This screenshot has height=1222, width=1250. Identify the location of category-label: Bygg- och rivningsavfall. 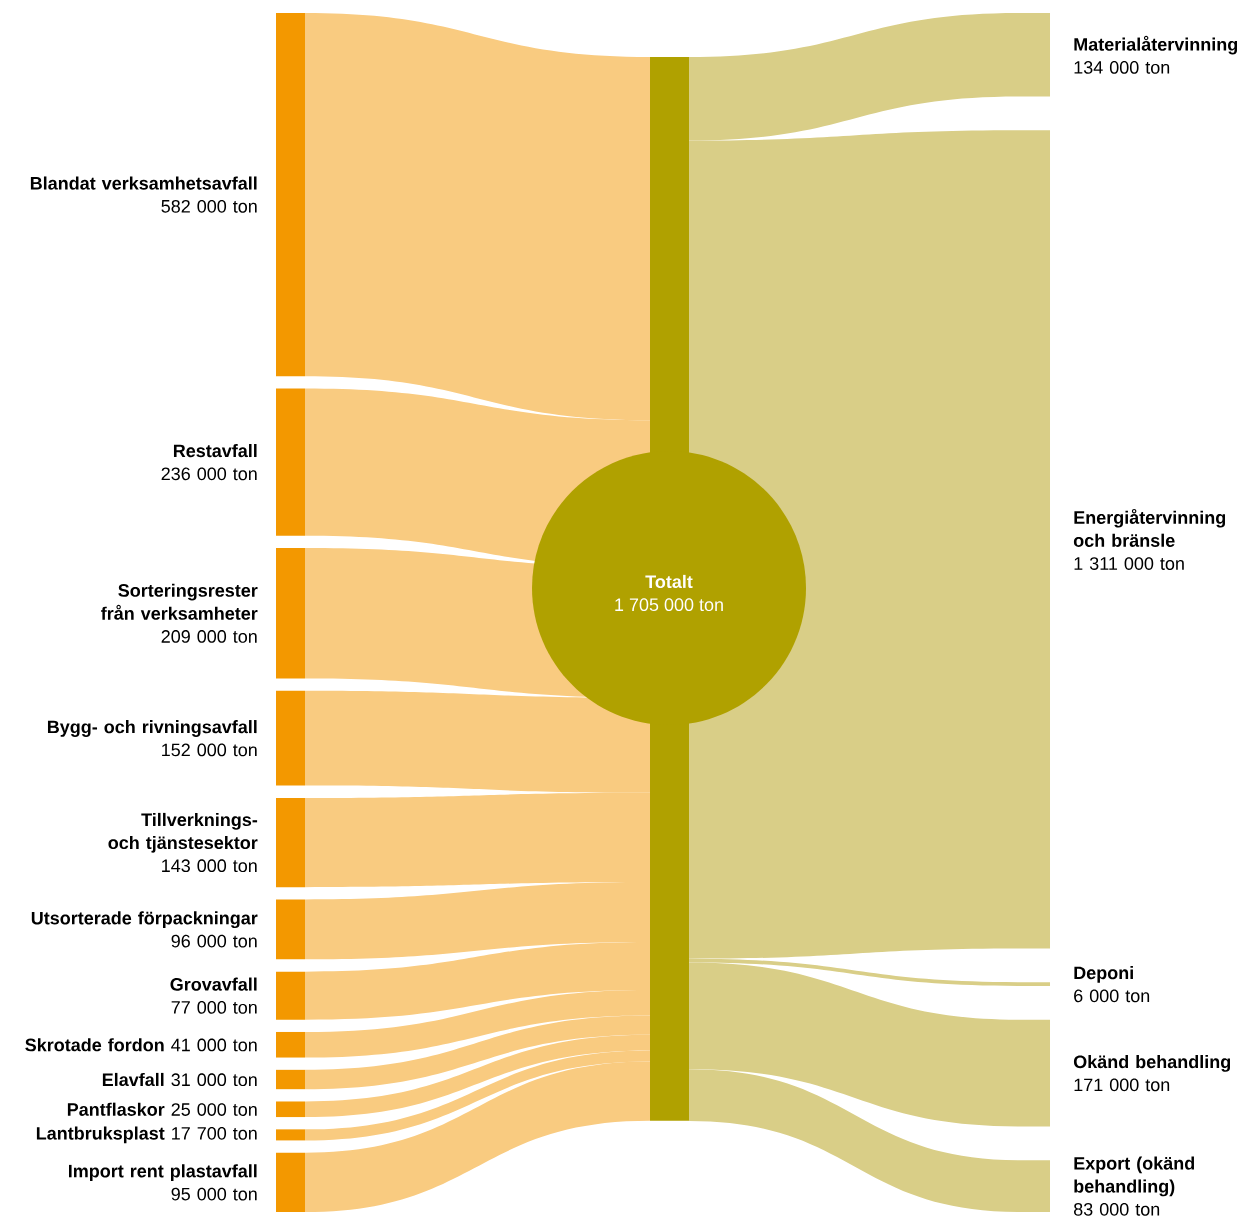
(152, 728).